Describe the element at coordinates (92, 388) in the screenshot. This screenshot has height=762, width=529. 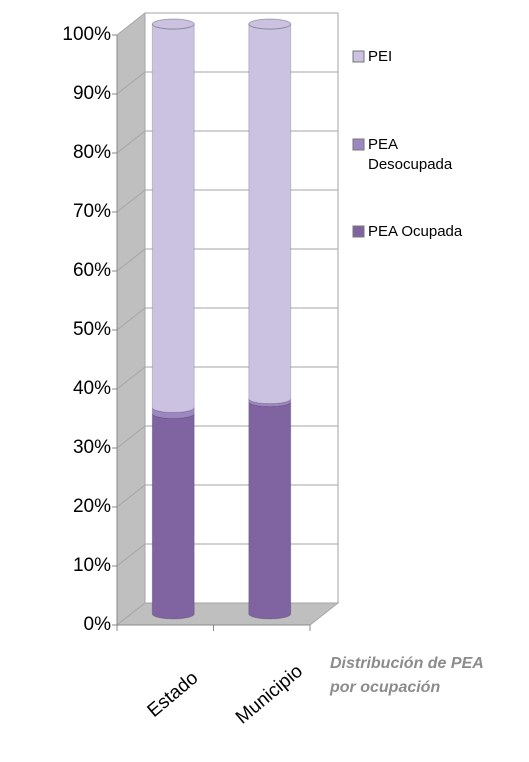
I see `y-tick-label: 40%` at that location.